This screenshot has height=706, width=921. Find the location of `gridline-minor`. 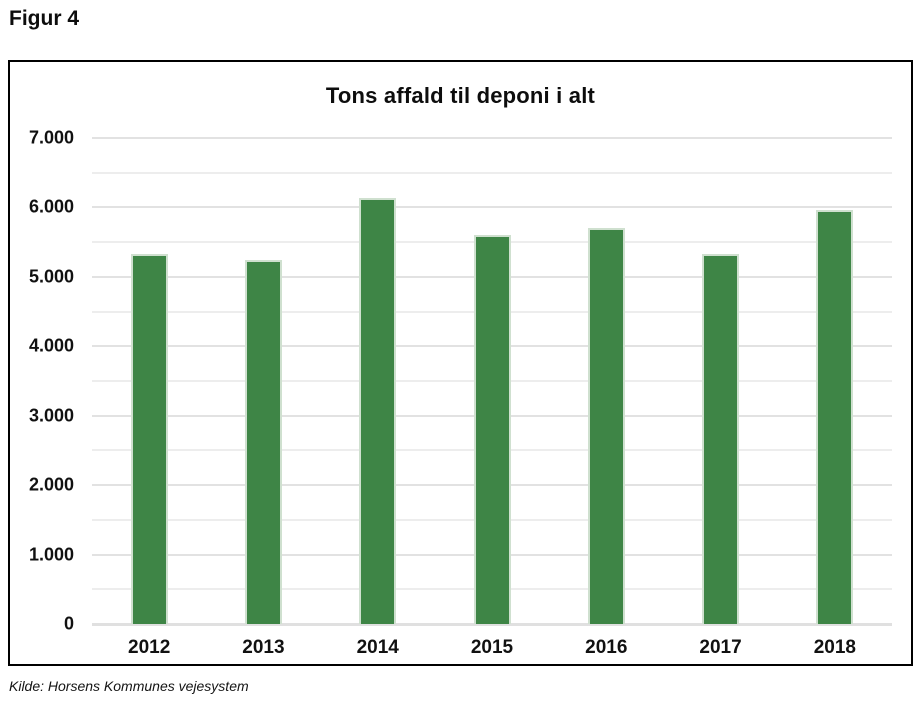

gridline-minor is located at coordinates (492, 172).